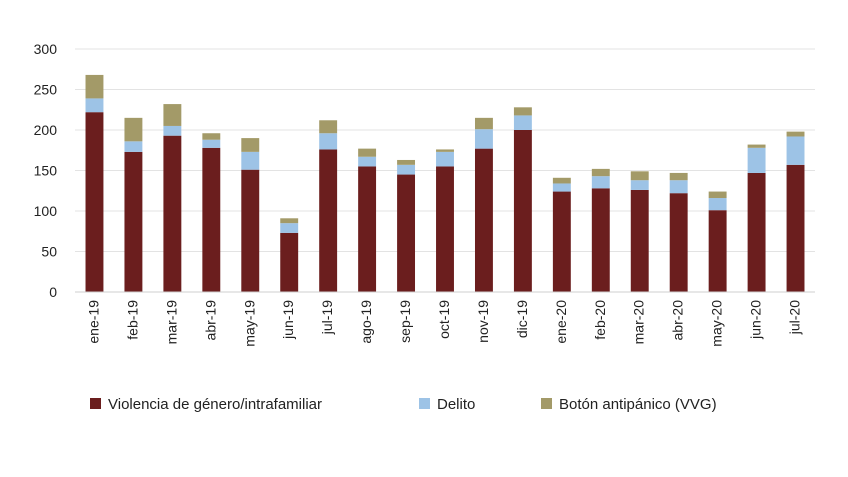 The image size is (848, 477). Describe the element at coordinates (795, 317) in the screenshot. I see `x-tick-label: jul-20` at that location.